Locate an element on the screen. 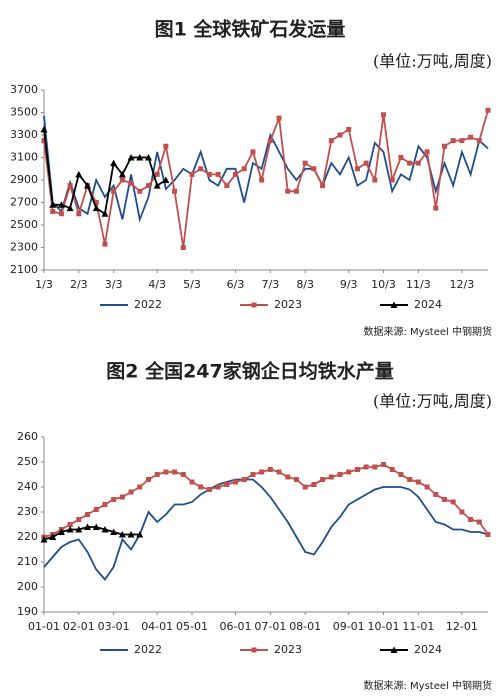  line is located at coordinates (266, 169).